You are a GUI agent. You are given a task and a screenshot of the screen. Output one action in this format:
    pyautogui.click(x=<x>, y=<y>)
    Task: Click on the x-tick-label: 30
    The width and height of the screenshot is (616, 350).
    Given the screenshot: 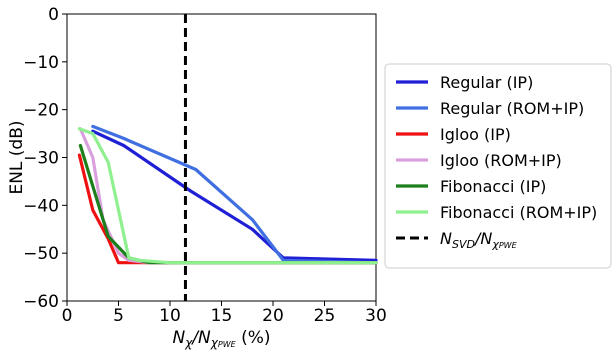 What is the action you would take?
    pyautogui.click(x=376, y=316)
    